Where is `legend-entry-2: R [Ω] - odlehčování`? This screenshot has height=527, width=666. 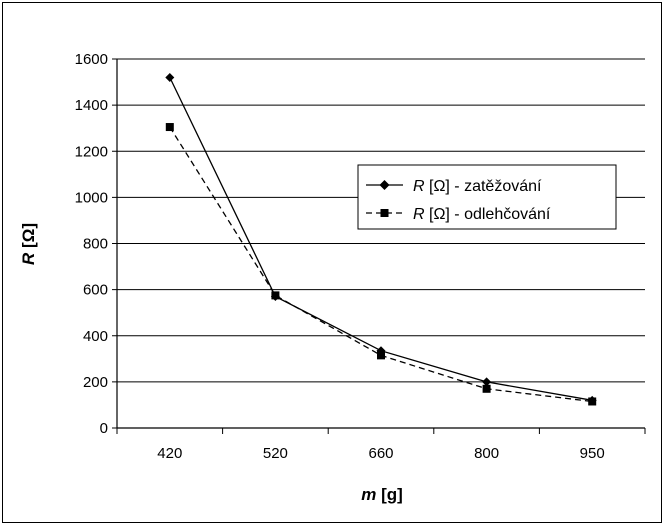
legend-entry-2: R [Ω] - odlehčování is located at coordinates (458, 214).